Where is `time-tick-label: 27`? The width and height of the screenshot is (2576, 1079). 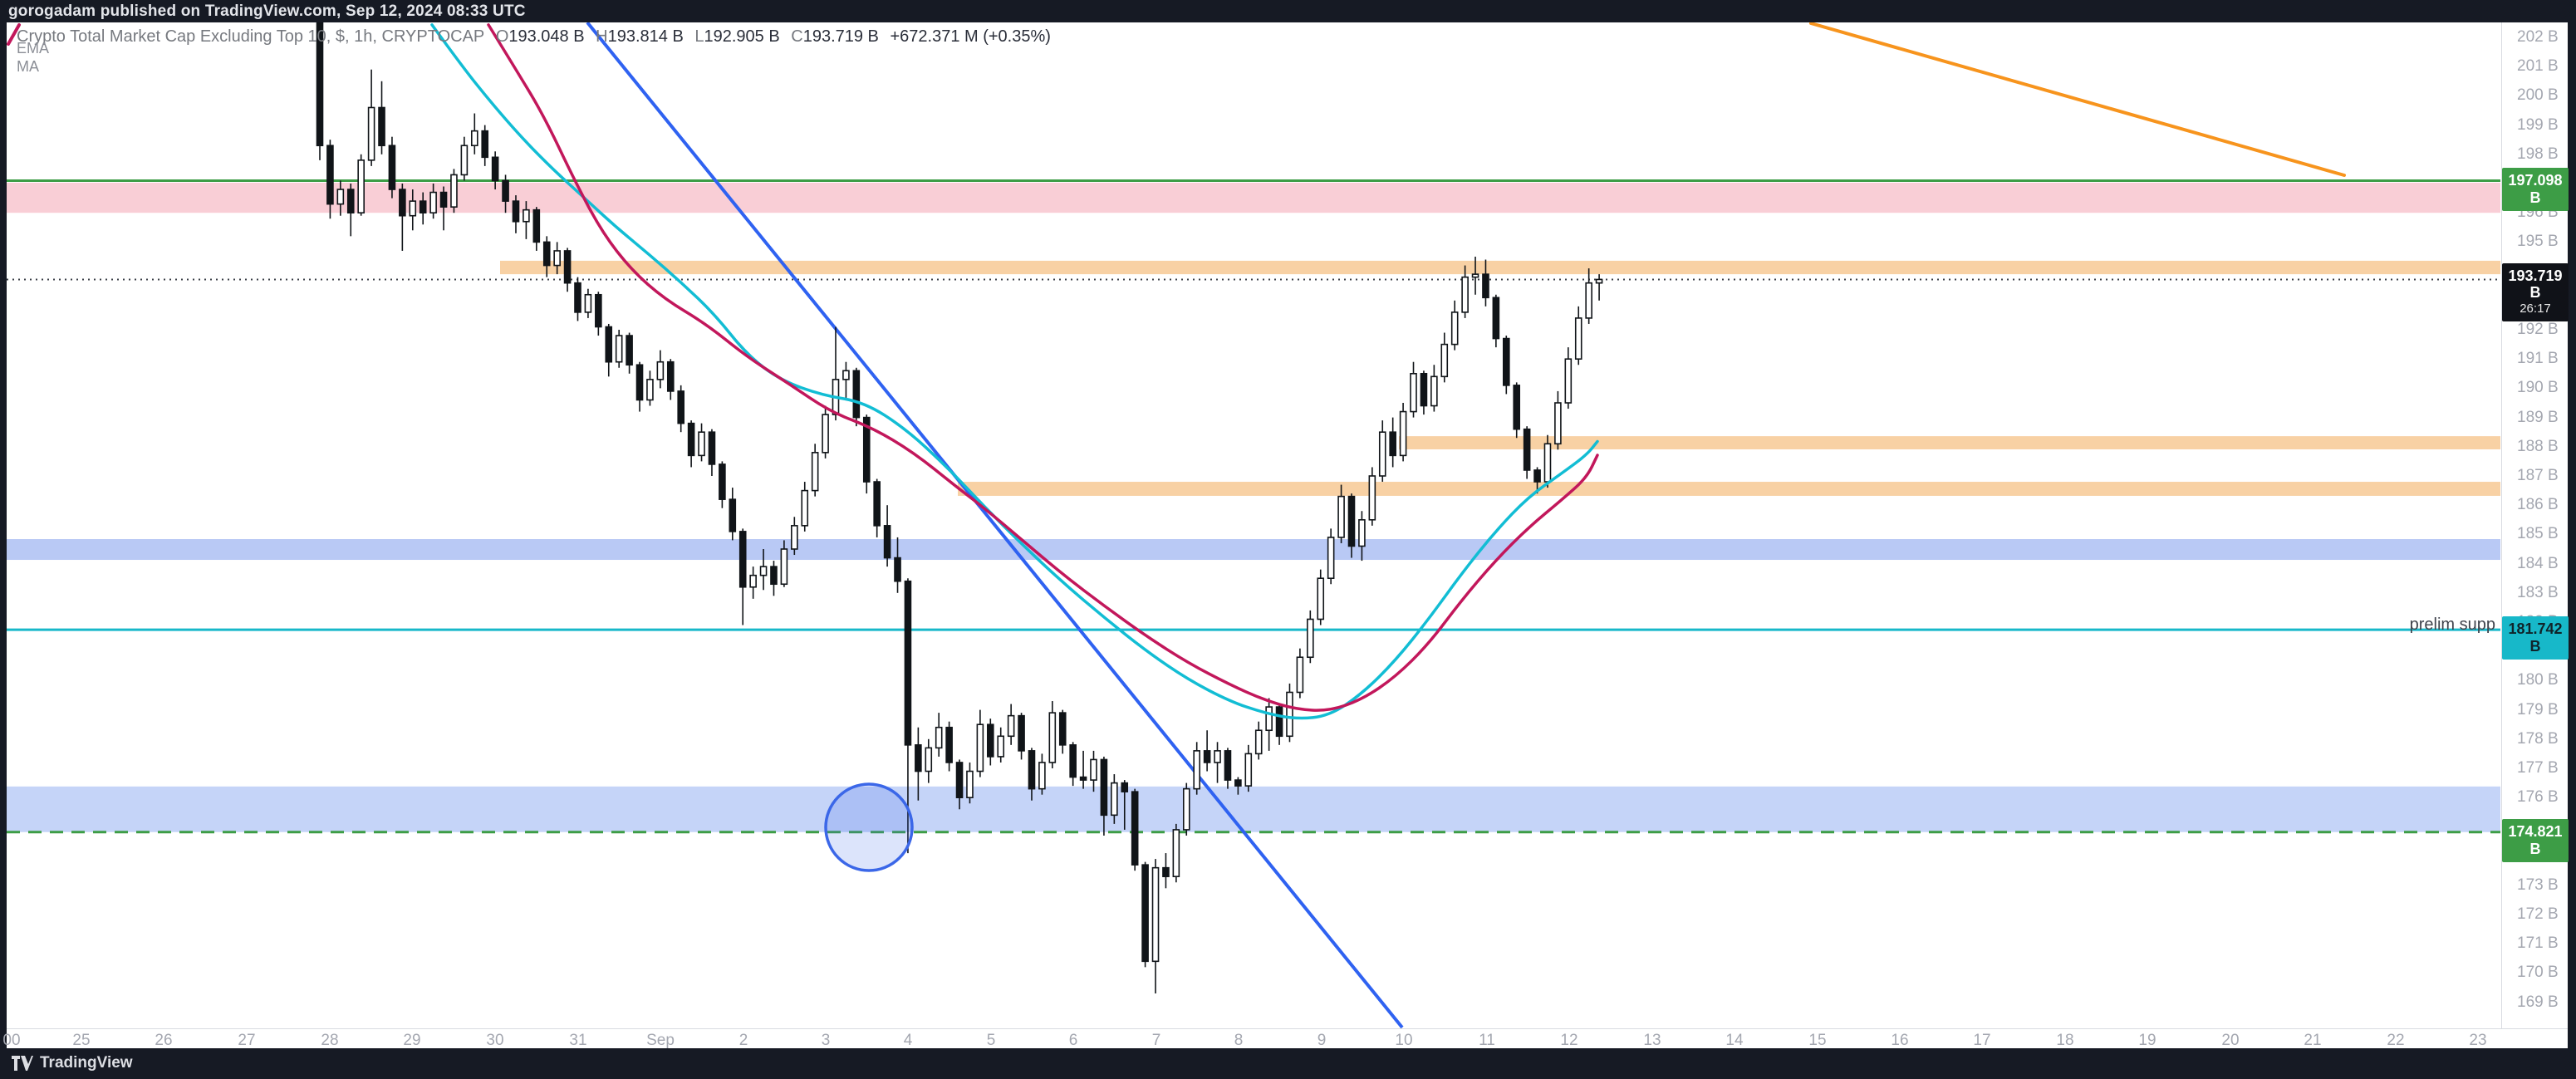
time-tick-label: 27 is located at coordinates (247, 1040).